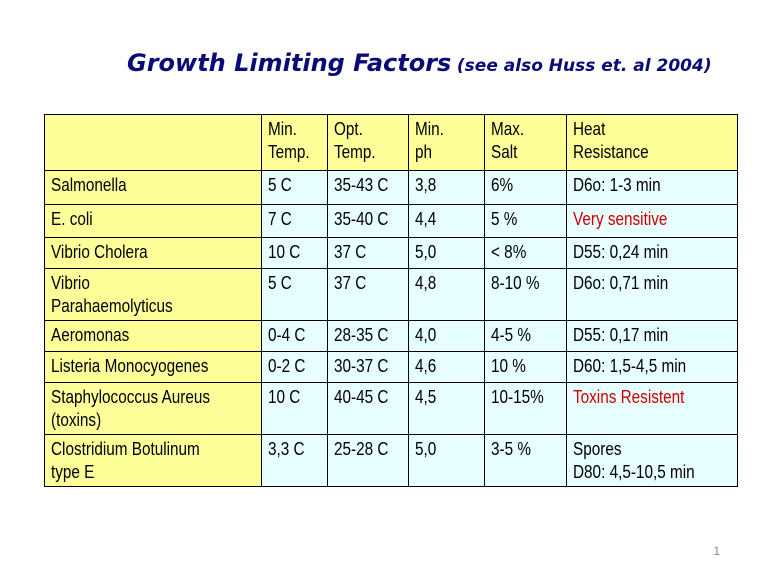  What do you see at coordinates (716, 551) in the screenshot?
I see `page-number: 1` at bounding box center [716, 551].